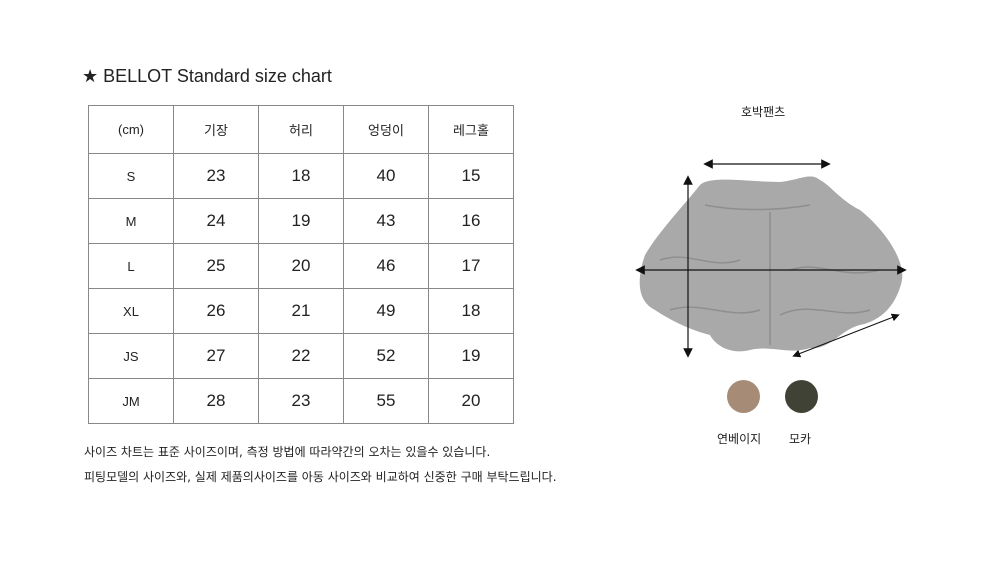 The height and width of the screenshot is (574, 1000). Describe the element at coordinates (386, 401) in the screenshot. I see `value-cell: 55` at that location.